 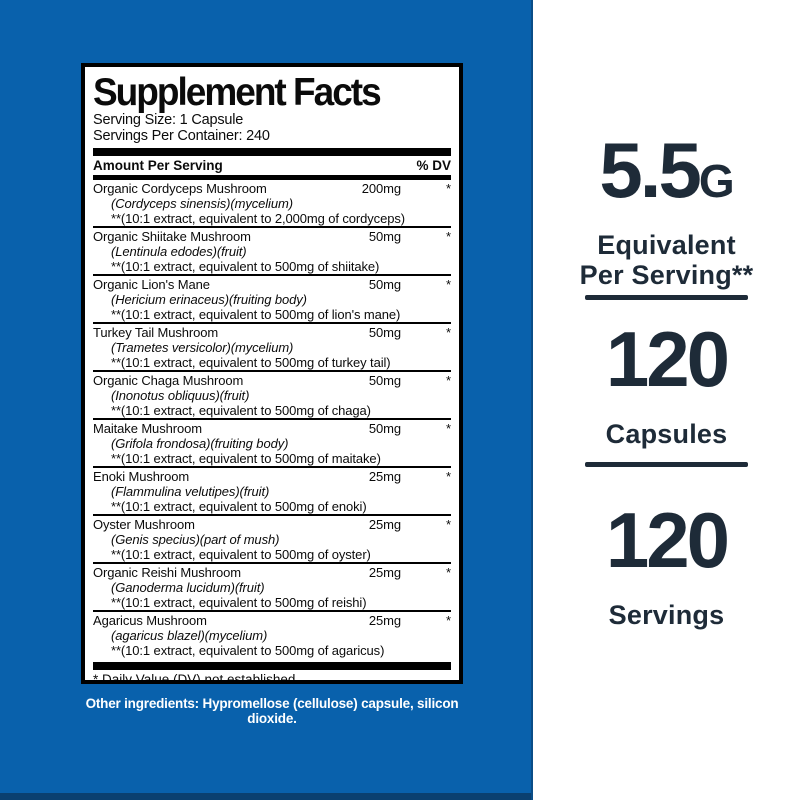 What do you see at coordinates (237, 92) in the screenshot?
I see `supplement-facts-title: Supplement Facts` at bounding box center [237, 92].